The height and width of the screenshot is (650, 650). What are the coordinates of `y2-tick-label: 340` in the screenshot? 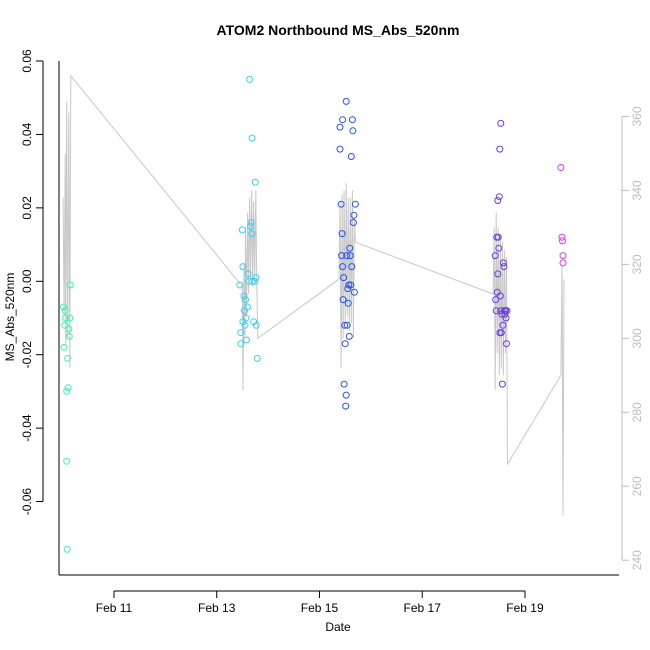 It's located at (637, 190).